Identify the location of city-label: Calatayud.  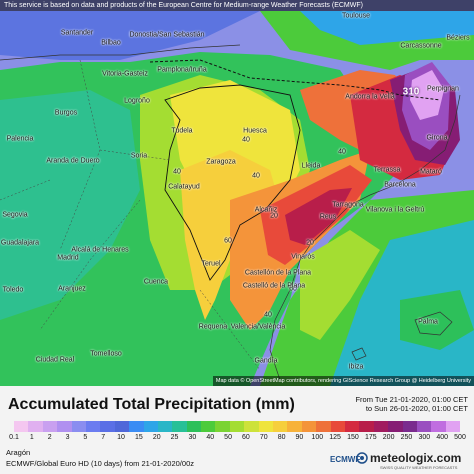
(184, 187).